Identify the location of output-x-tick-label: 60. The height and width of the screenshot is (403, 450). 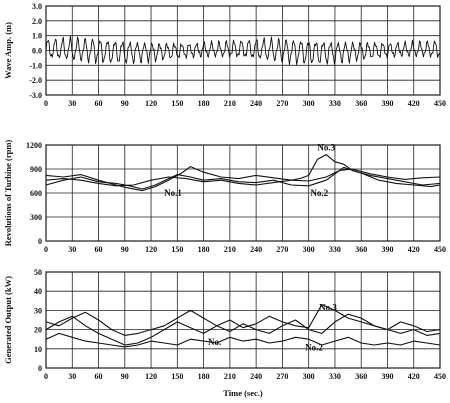
(99, 376).